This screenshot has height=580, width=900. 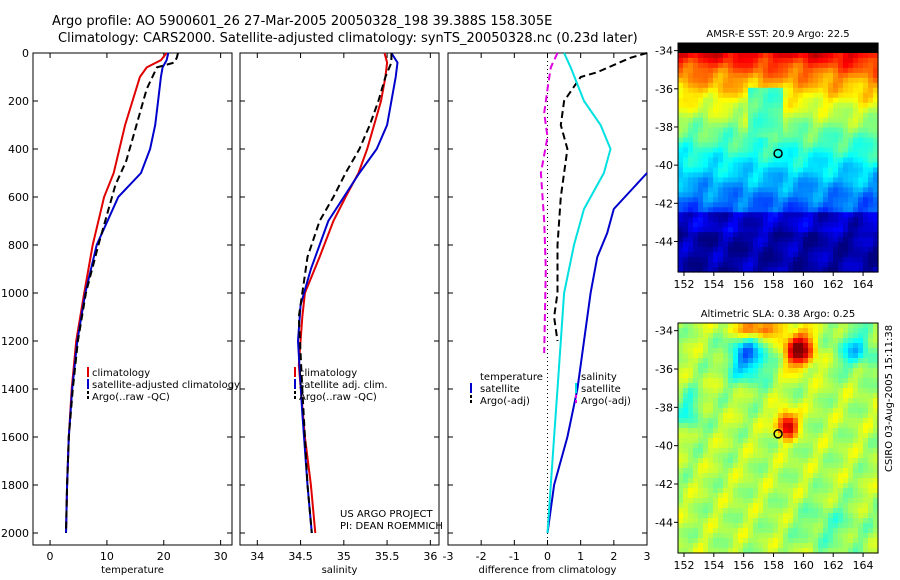 What do you see at coordinates (18, 101) in the screenshot?
I see `y-tick-label: 200` at bounding box center [18, 101].